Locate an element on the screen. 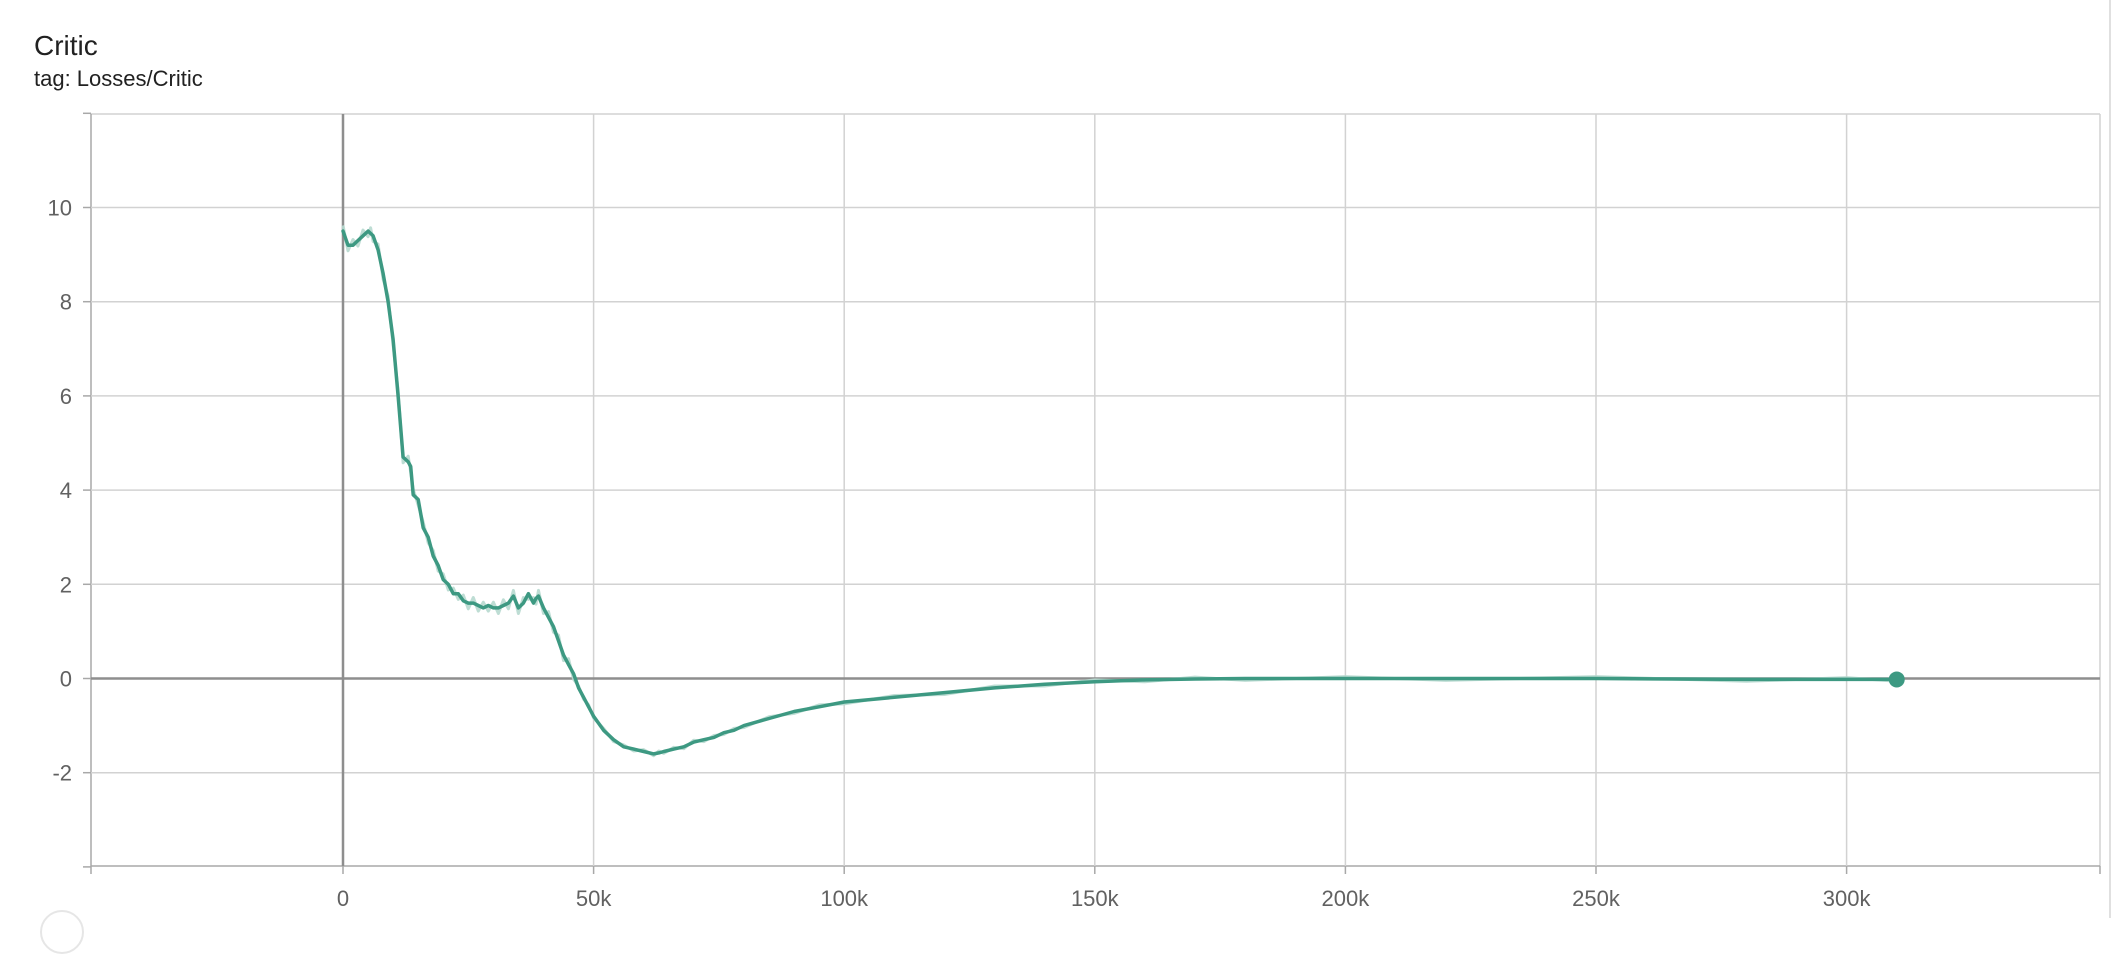 The width and height of the screenshot is (2116, 954). y-tick-label: 6 is located at coordinates (66, 396).